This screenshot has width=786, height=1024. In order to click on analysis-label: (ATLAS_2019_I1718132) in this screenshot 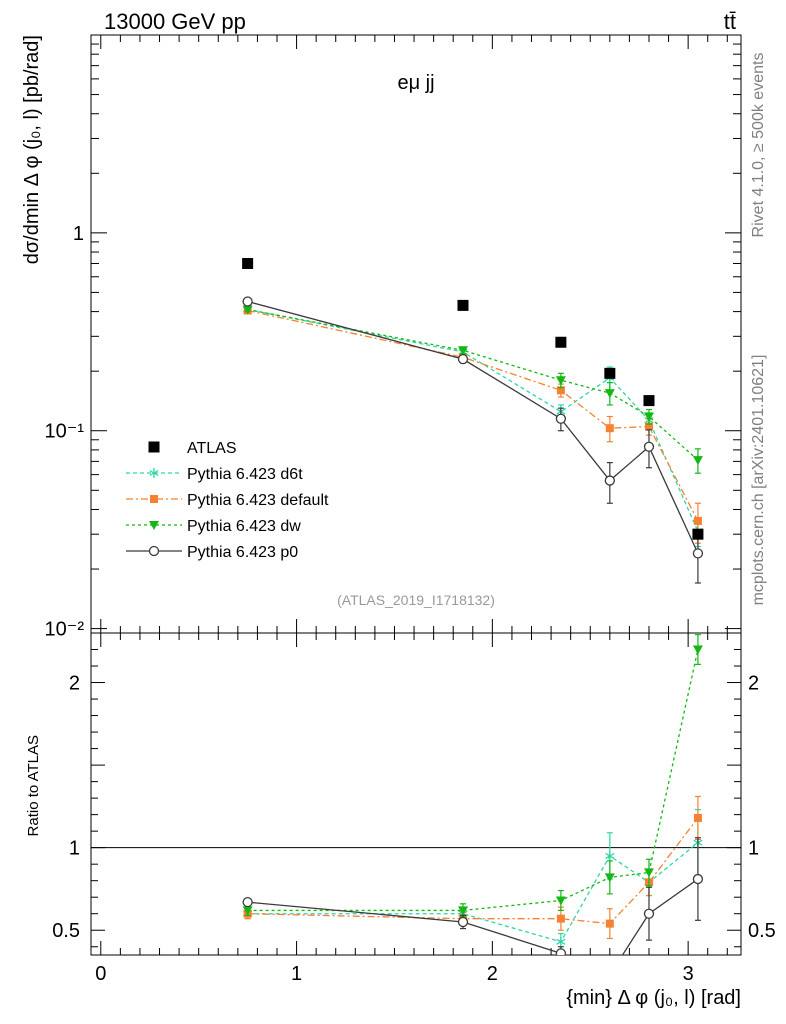, I will do `click(416, 600)`.